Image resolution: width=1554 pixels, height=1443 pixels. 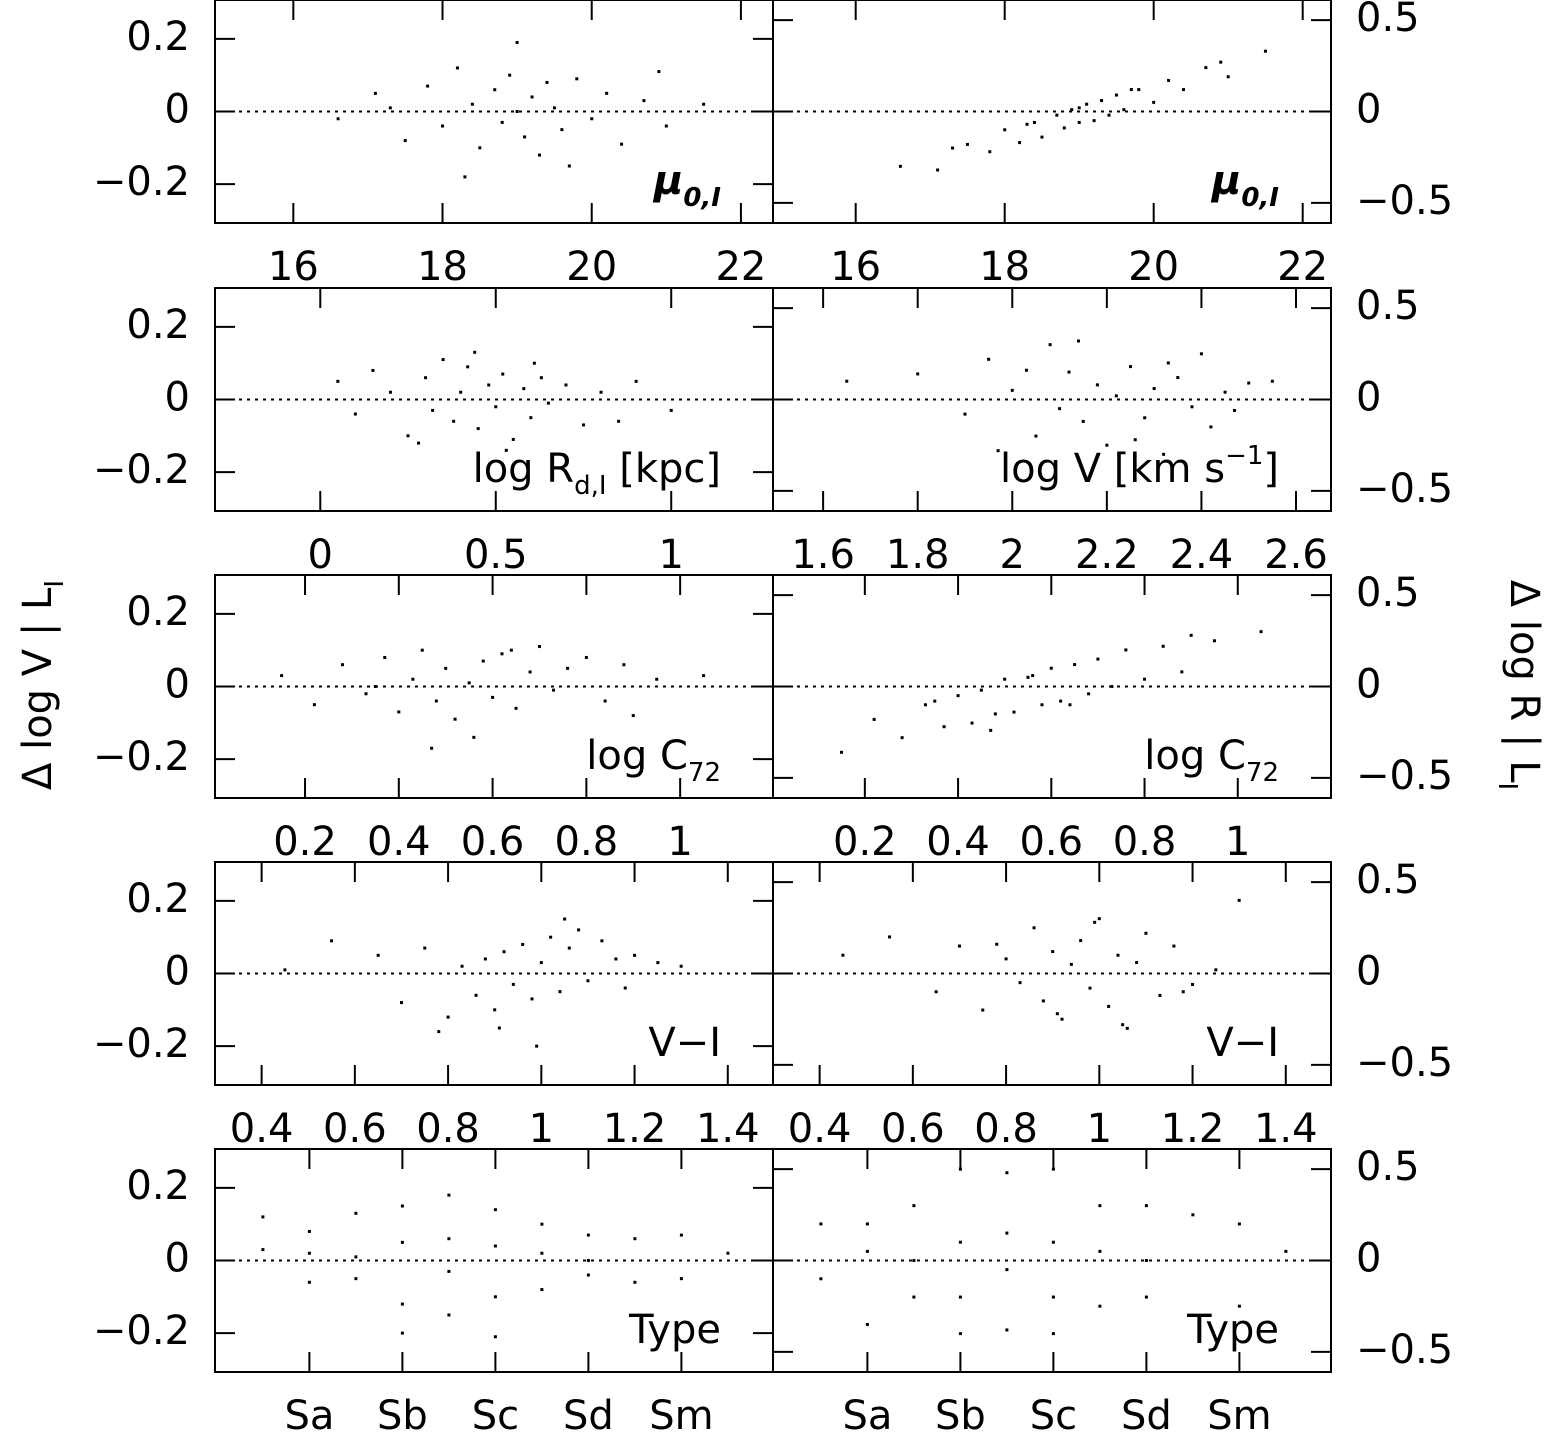 What do you see at coordinates (681, 1416) in the screenshot?
I see `x-tick-label: Sm` at bounding box center [681, 1416].